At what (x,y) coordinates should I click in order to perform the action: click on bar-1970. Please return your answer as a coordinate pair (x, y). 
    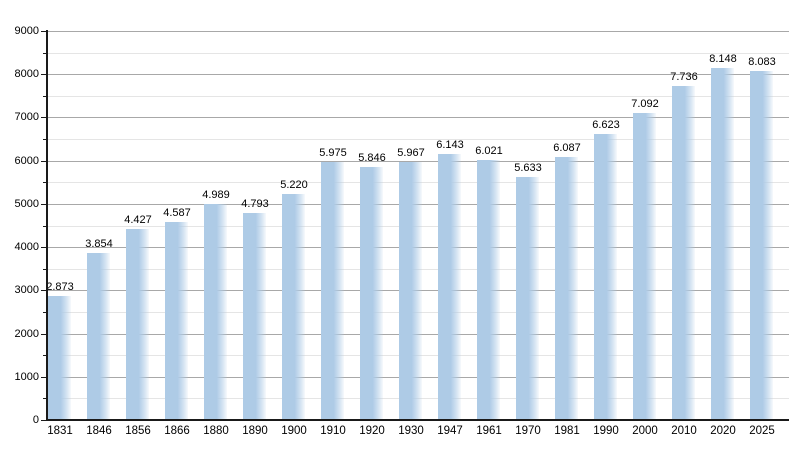
    Looking at the image, I should click on (527, 298).